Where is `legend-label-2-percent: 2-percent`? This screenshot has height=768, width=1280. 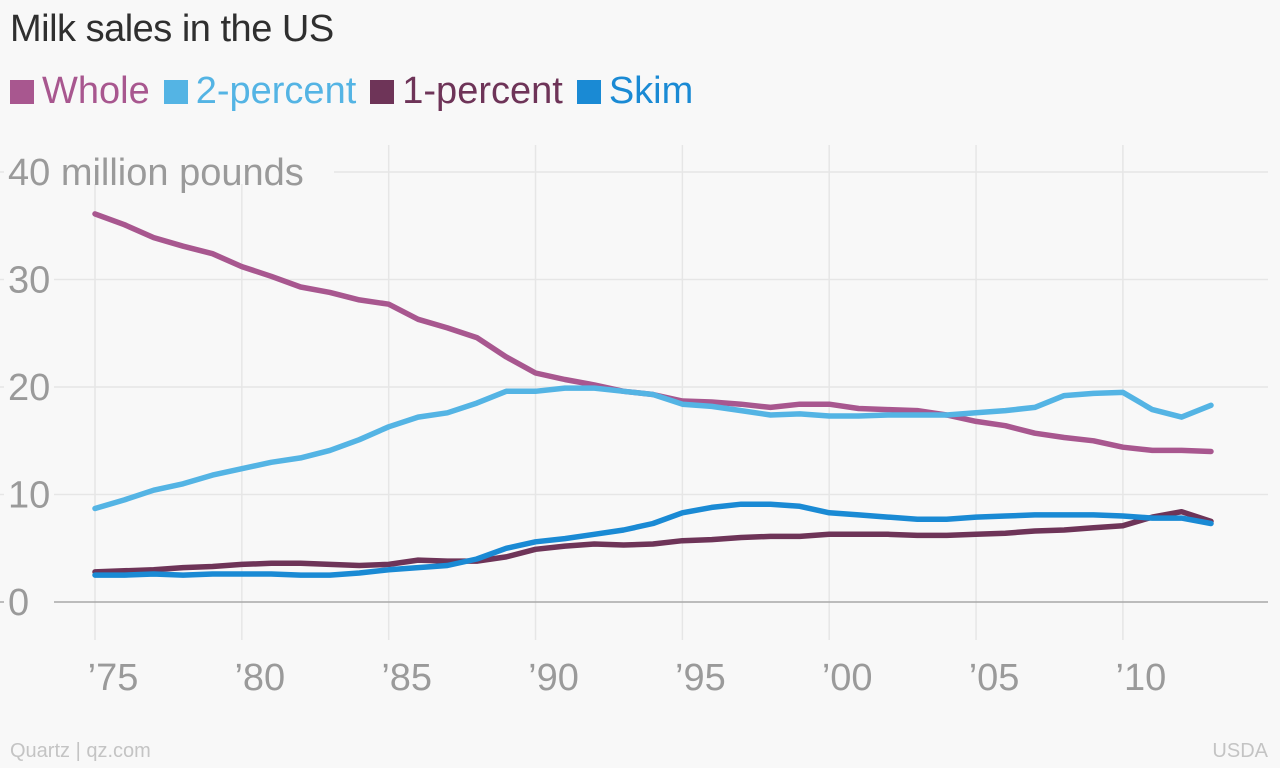 legend-label-2-percent: 2-percent is located at coordinates (276, 91).